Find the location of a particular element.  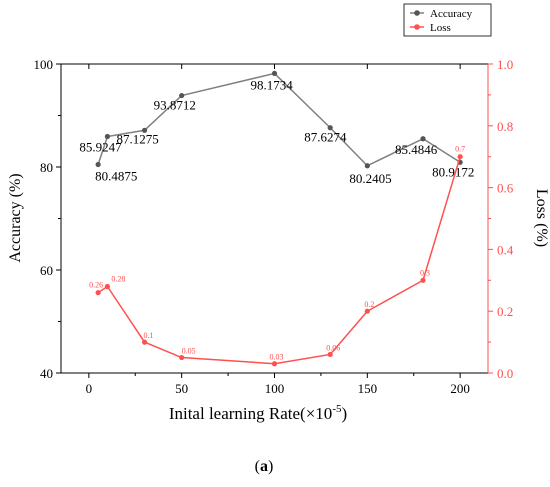

x-axis-label-exponent: -5 is located at coordinates (337, 409).